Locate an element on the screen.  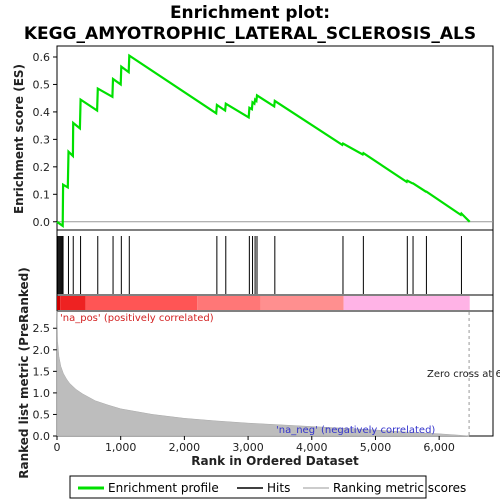
title-line-2: KEGG_AMYOTROPHIC_LATERAL_SCLEROSIS_ALS is located at coordinates (250, 34).